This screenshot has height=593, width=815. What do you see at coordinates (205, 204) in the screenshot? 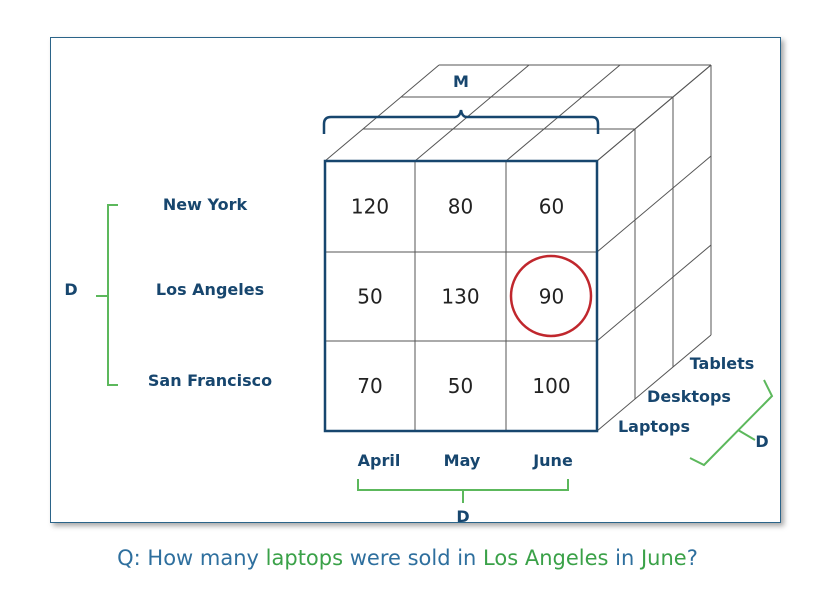
I see `row-label-new-york: New York` at bounding box center [205, 204].